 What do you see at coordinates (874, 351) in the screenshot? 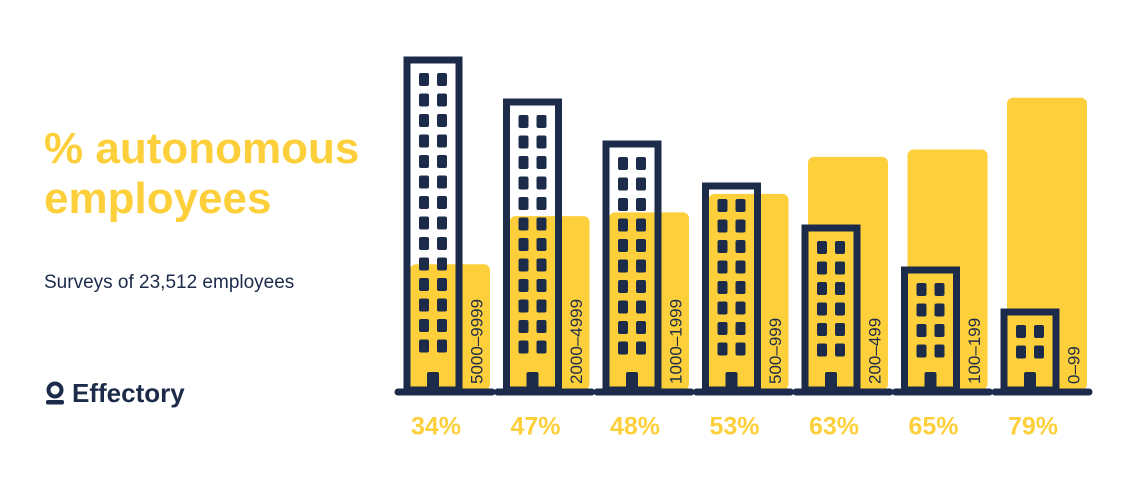
I see `category-label: 200–499` at bounding box center [874, 351].